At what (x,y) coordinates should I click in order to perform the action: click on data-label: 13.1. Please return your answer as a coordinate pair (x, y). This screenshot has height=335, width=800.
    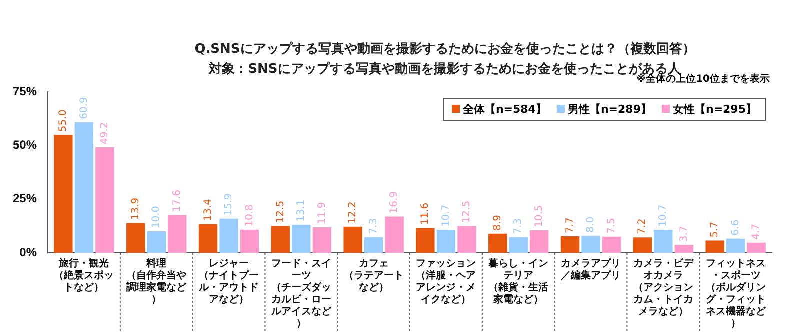
    Looking at the image, I should click on (302, 211).